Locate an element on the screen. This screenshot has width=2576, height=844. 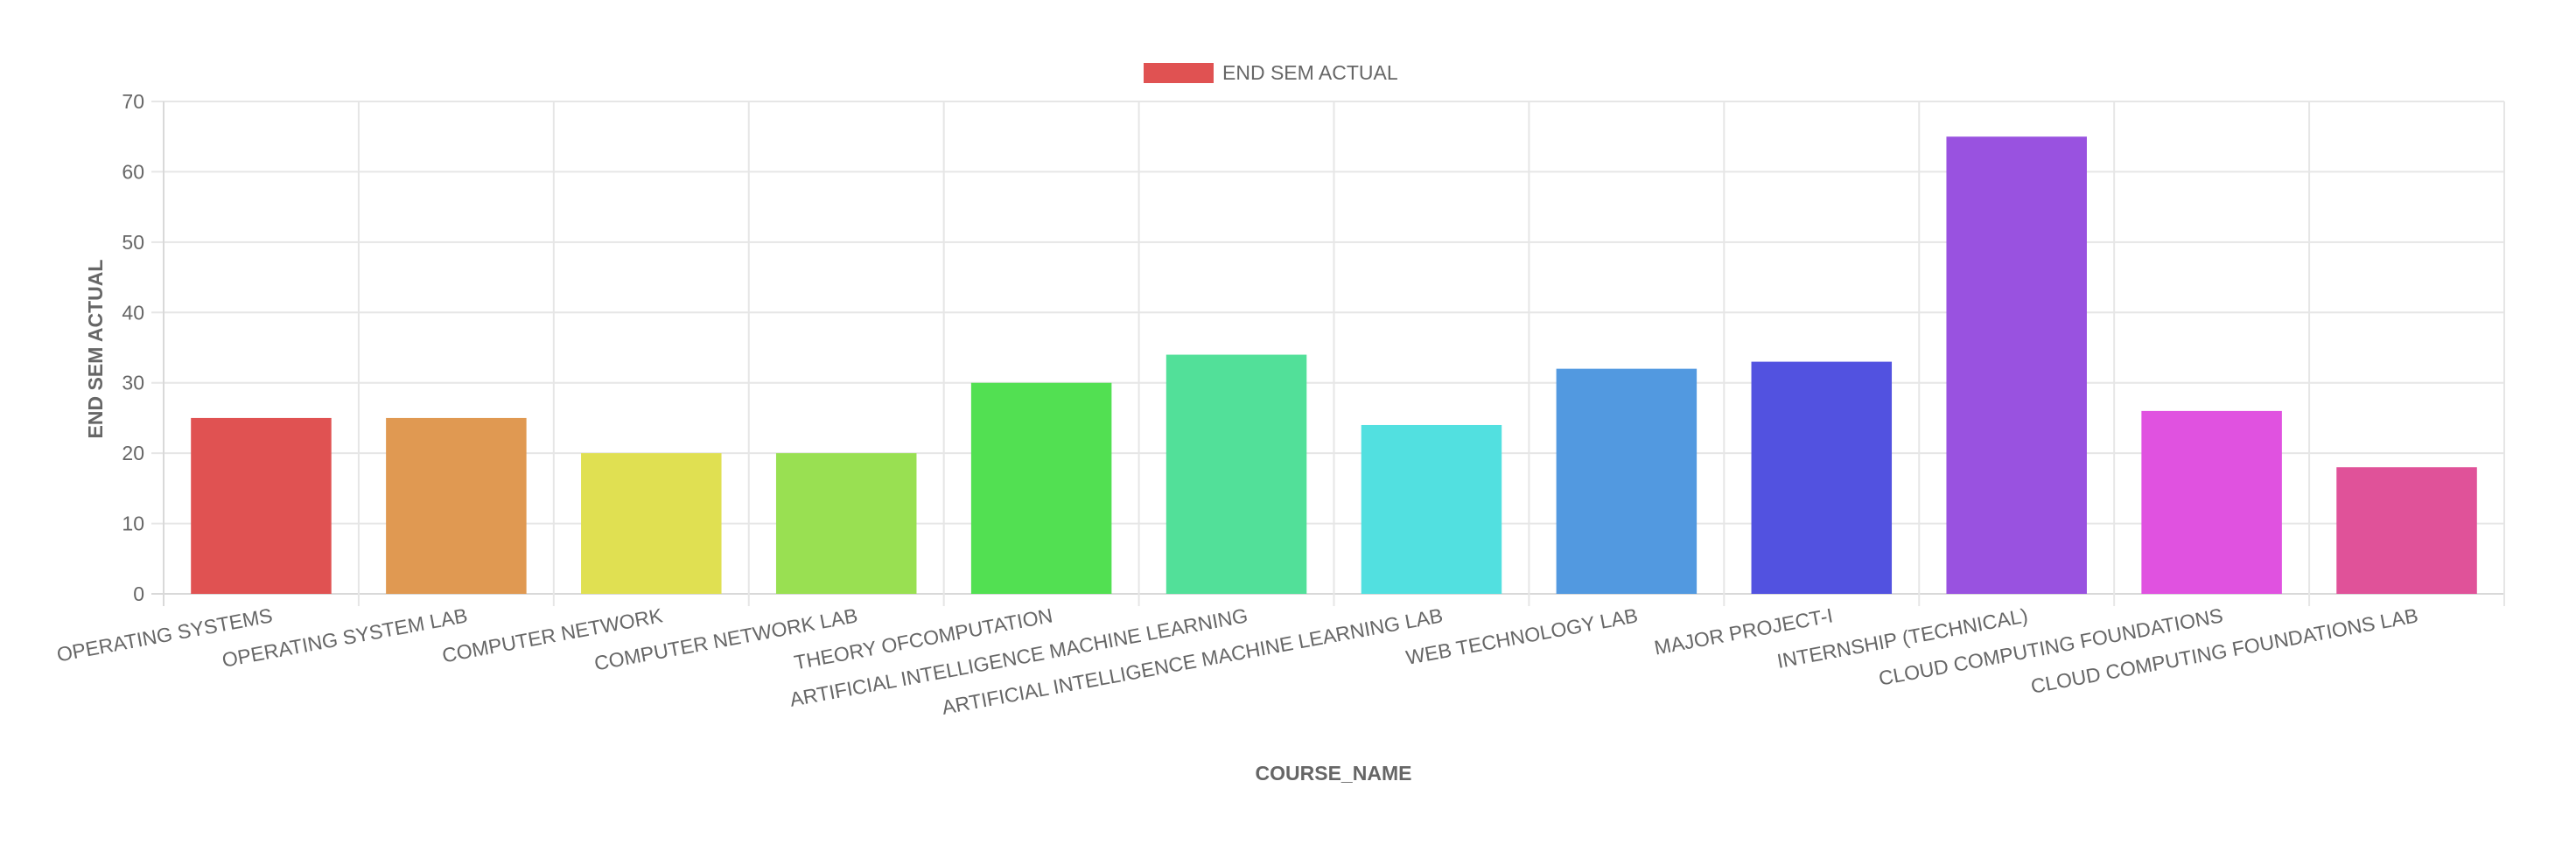
y-axis-title: END SEM ACTUAL is located at coordinates (95, 349).